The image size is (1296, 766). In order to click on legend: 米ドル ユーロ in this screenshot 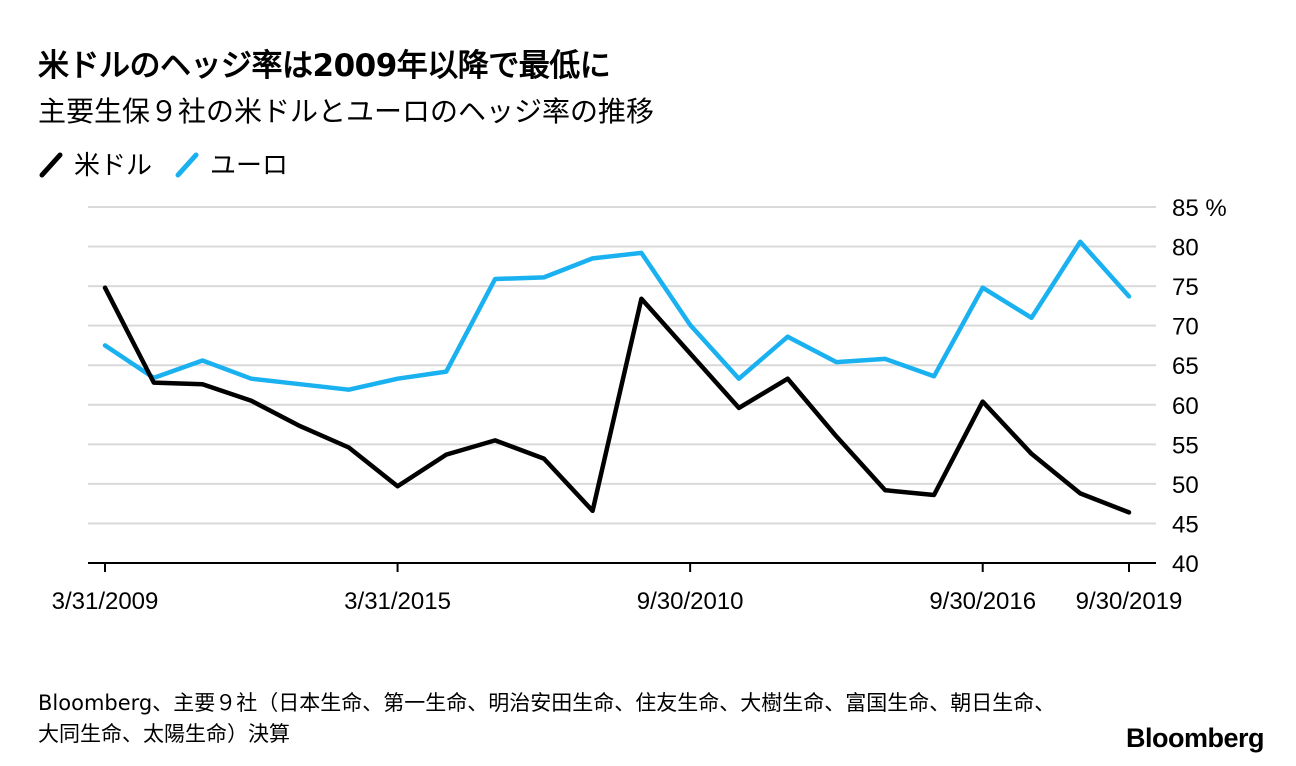, I will do `click(174, 163)`.